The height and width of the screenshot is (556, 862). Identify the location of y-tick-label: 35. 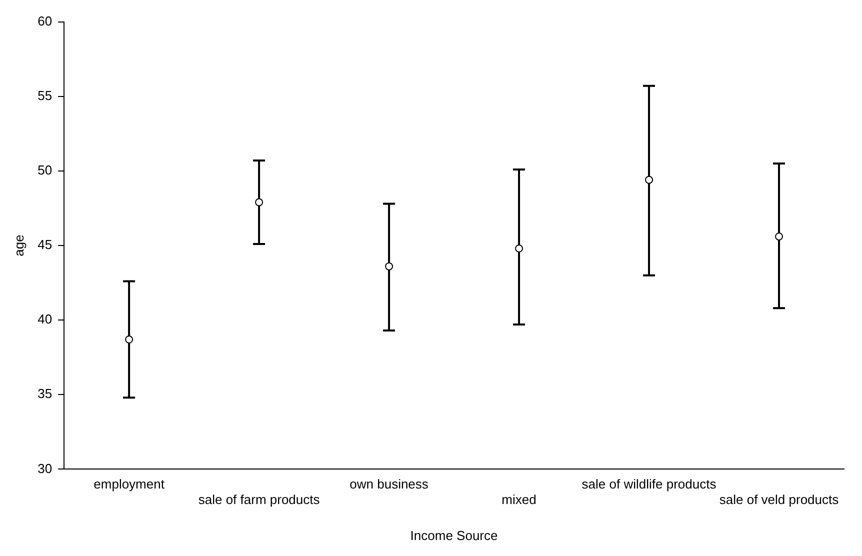
(45, 394).